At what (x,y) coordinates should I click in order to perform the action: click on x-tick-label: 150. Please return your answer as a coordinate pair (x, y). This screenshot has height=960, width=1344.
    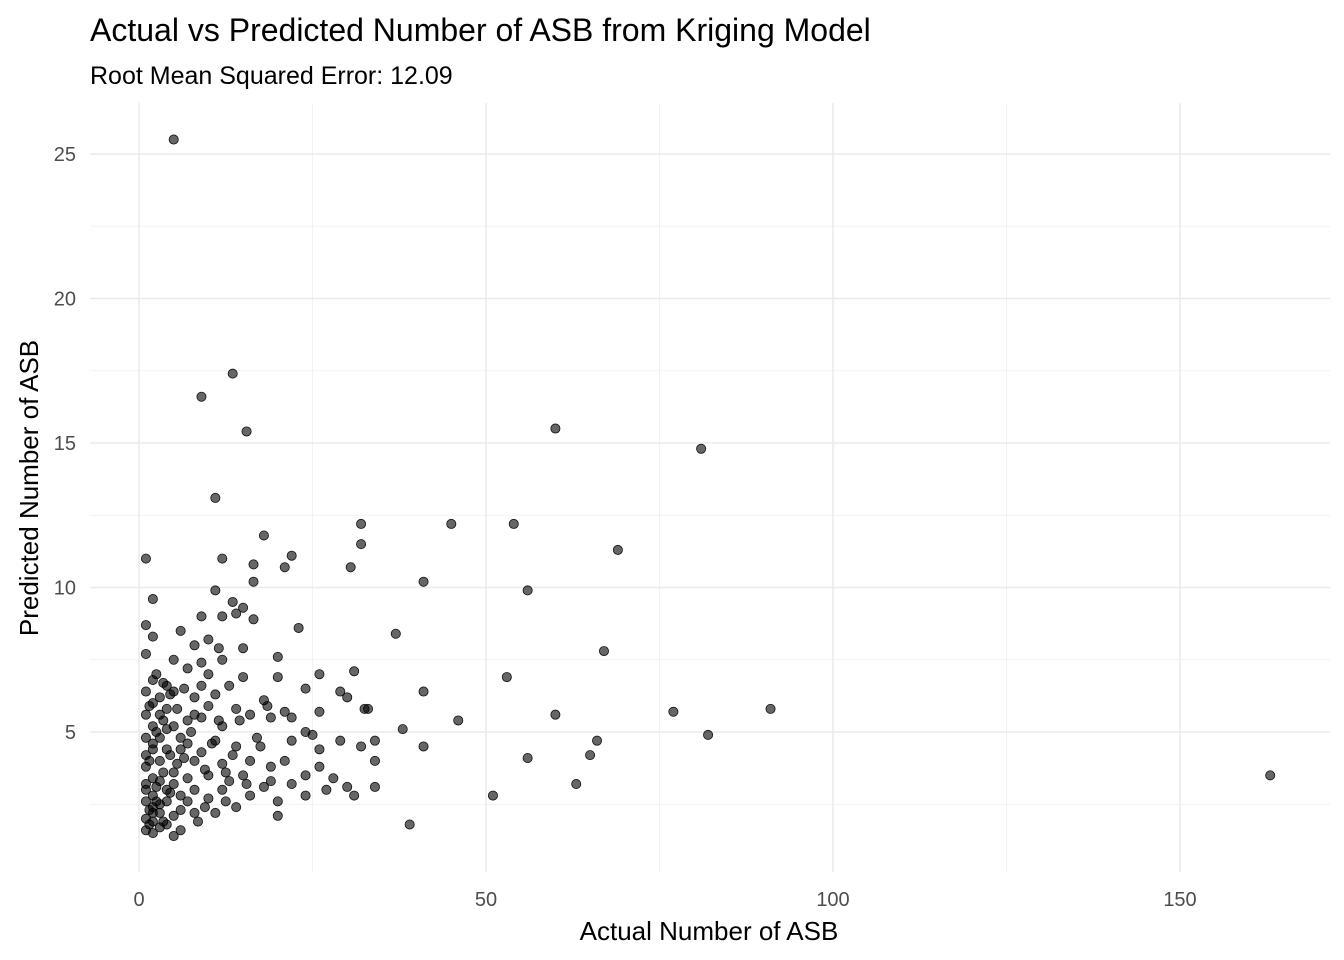
    Looking at the image, I should click on (1179, 900).